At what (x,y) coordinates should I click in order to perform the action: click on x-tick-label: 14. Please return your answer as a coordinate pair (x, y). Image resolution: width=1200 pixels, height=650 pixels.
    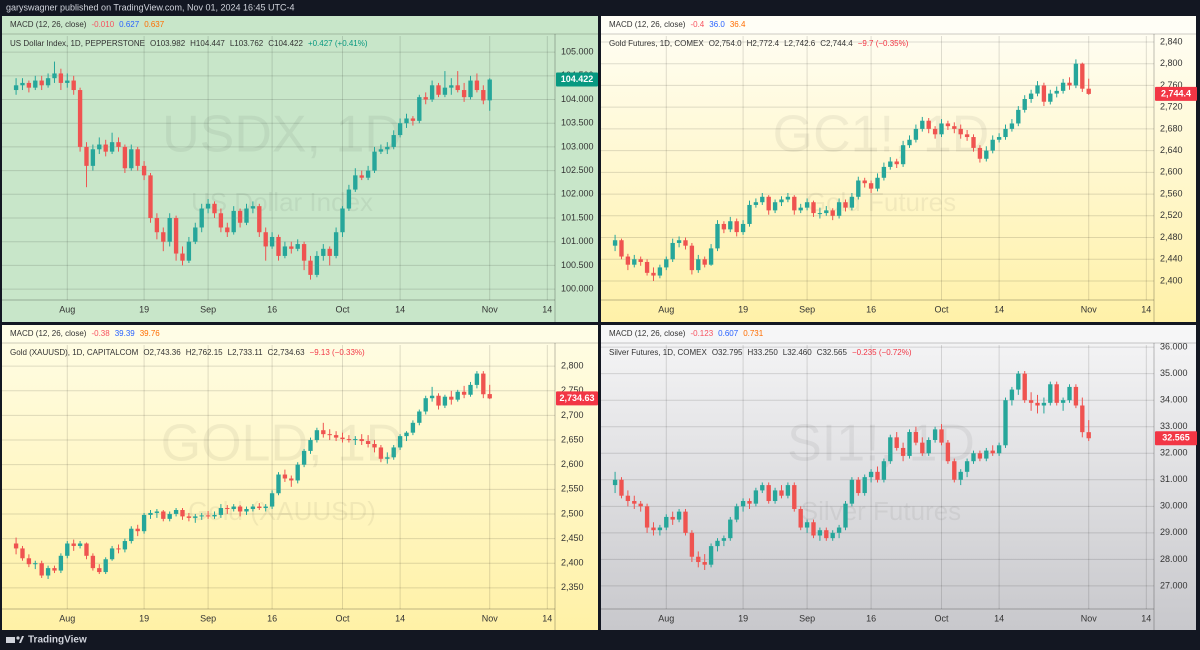
    Looking at the image, I should click on (1146, 309).